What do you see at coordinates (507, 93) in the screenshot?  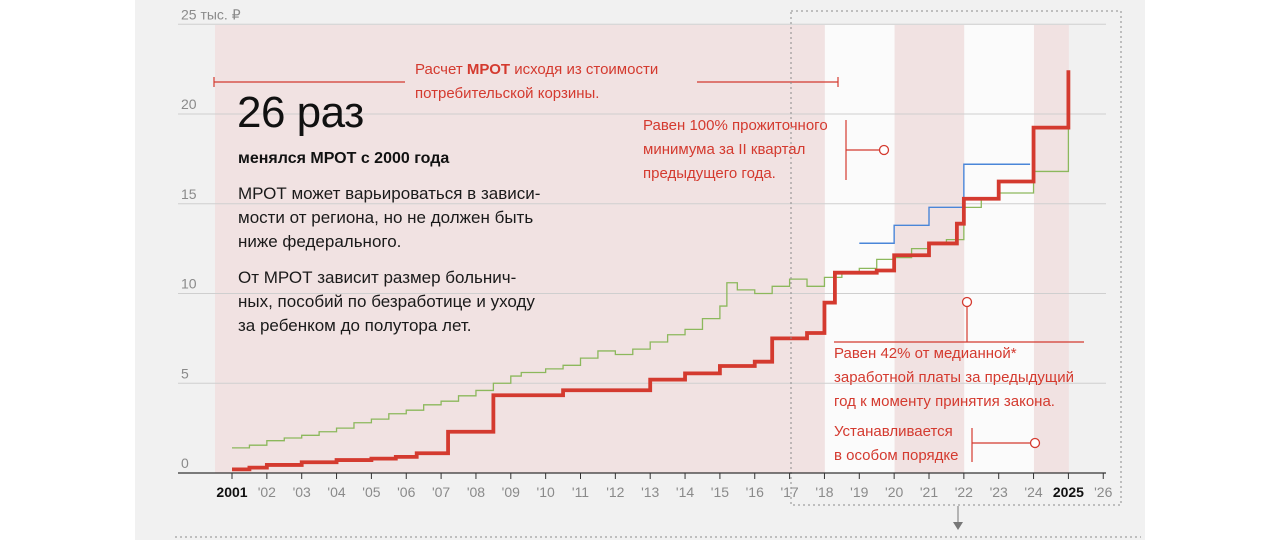 I see `annotation-text: потребительской корзины.` at bounding box center [507, 93].